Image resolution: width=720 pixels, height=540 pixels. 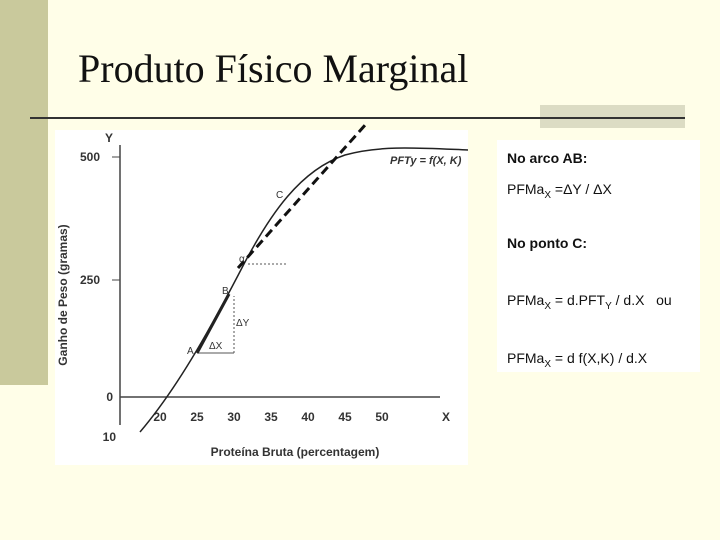 I want to click on formula-rest: = d f(X,K) / d.X, so click(x=599, y=358).